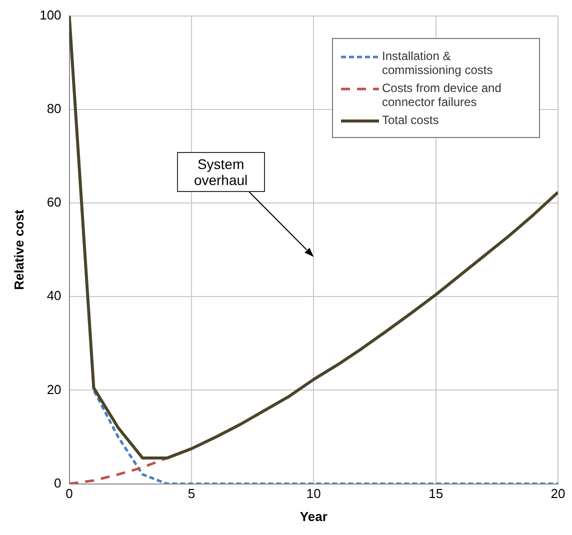 This screenshot has height=535, width=572. I want to click on x-tick-label: 5, so click(192, 494).